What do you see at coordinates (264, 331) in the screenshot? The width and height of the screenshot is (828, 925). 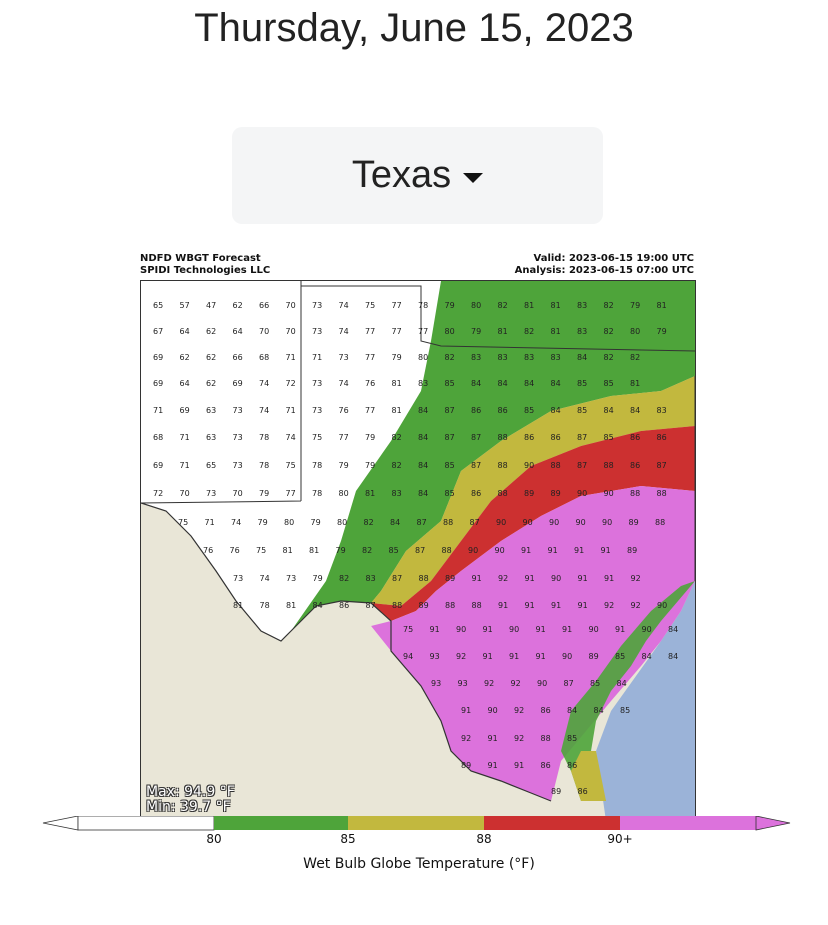 I see `map-value-label: 70` at bounding box center [264, 331].